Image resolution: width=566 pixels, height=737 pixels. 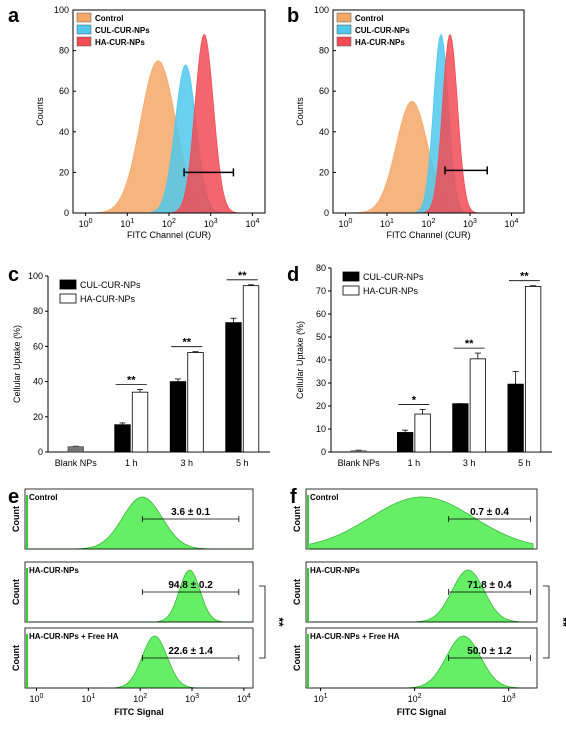 What do you see at coordinates (244, 698) in the screenshot?
I see `x-tick-label: 10⁴` at bounding box center [244, 698].